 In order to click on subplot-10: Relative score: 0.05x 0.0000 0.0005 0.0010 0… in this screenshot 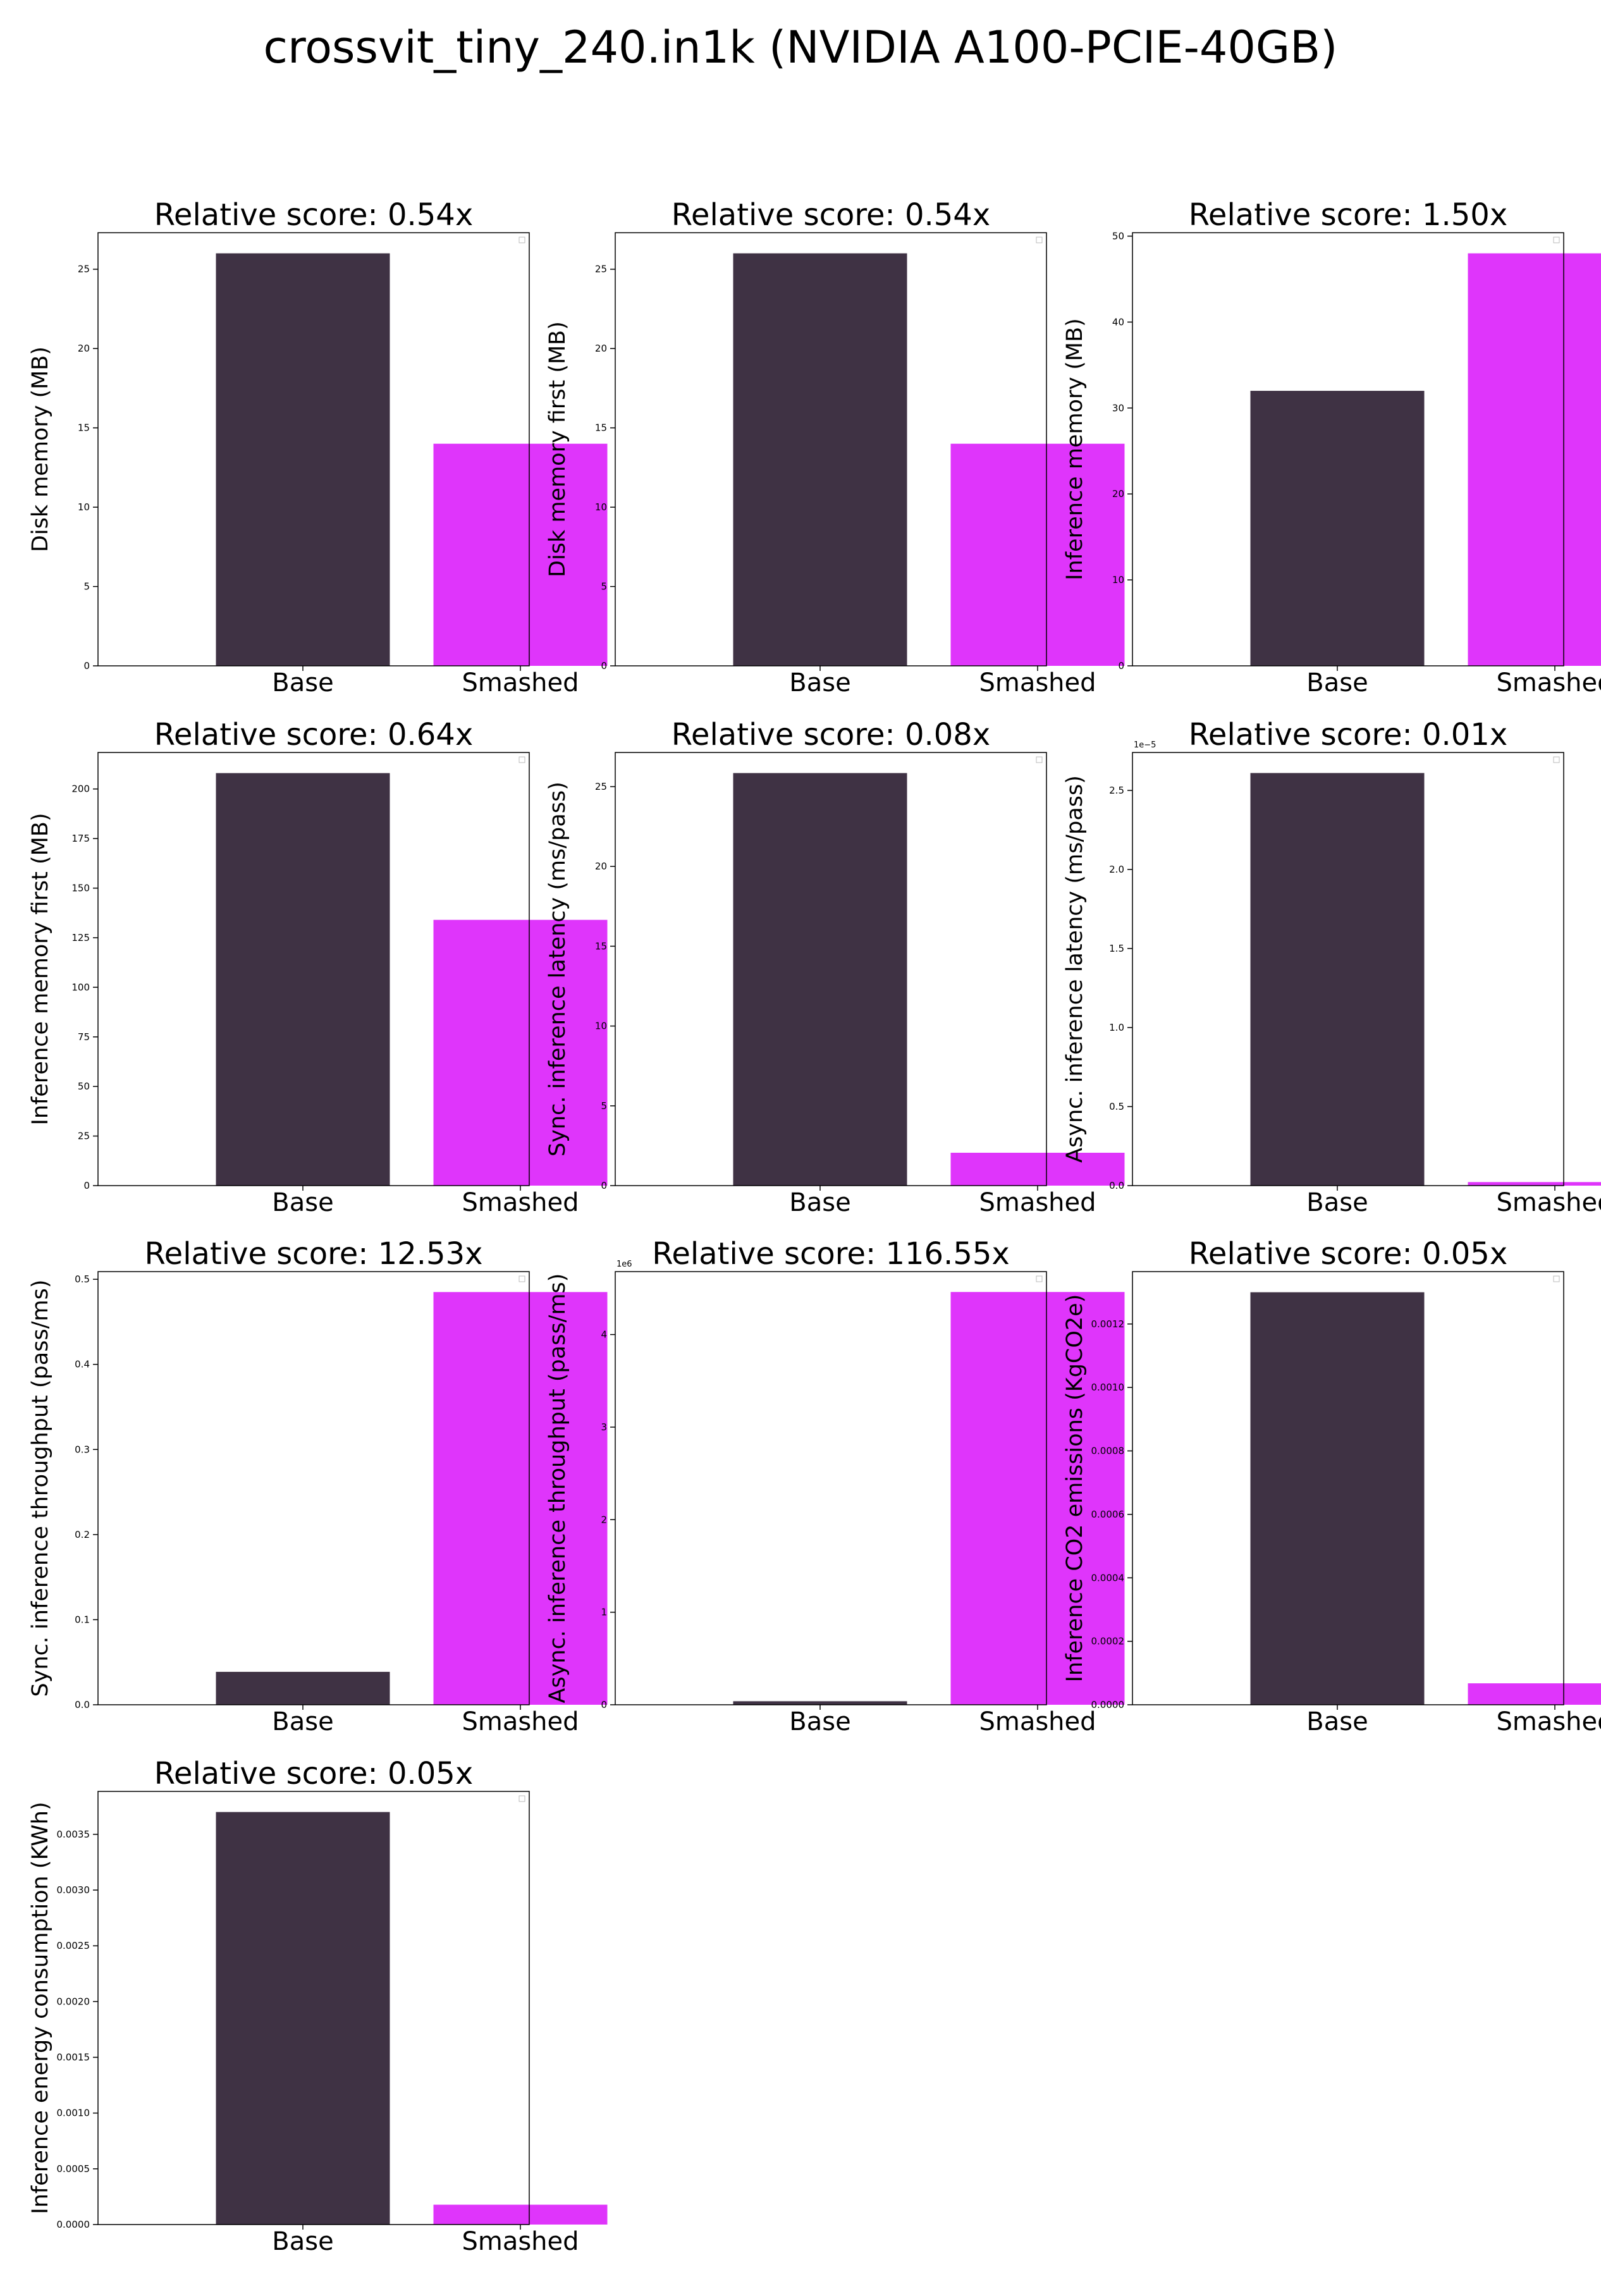, I will do `click(318, 2006)`.